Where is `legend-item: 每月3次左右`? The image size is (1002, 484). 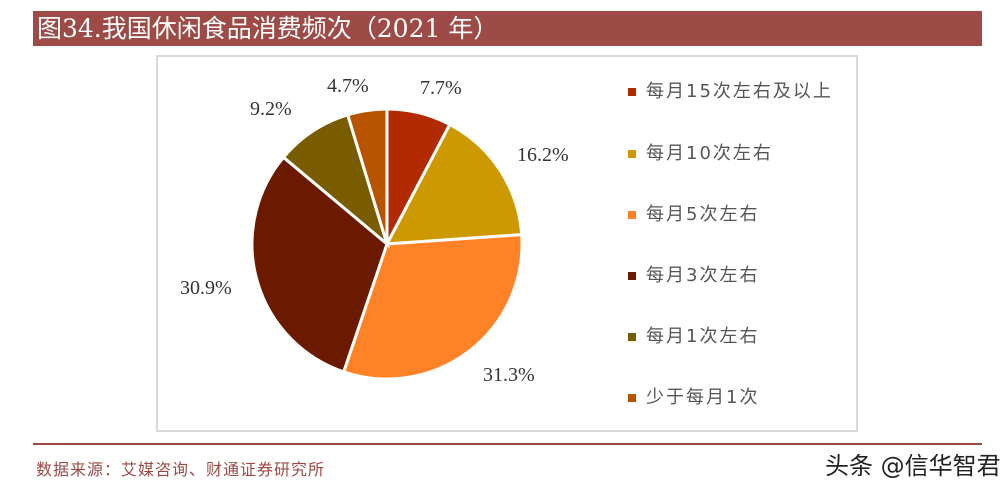
legend-item: 每月3次左右 is located at coordinates (737, 275).